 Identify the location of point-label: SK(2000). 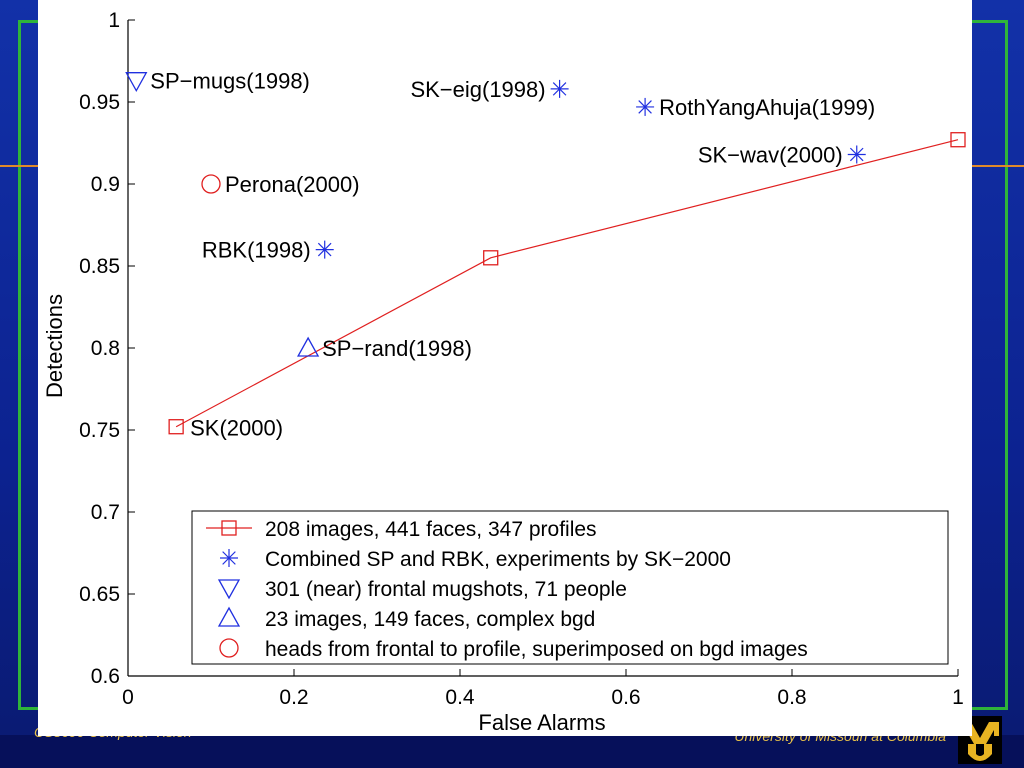
(236, 428).